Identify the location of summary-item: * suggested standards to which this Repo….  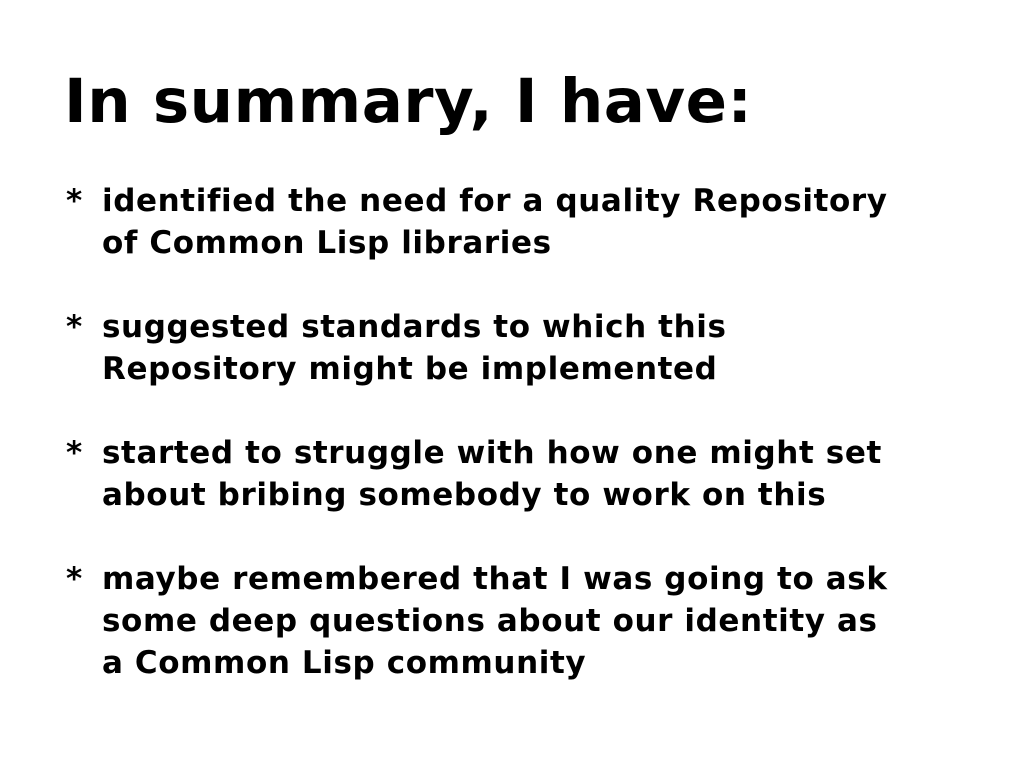
(536, 348).